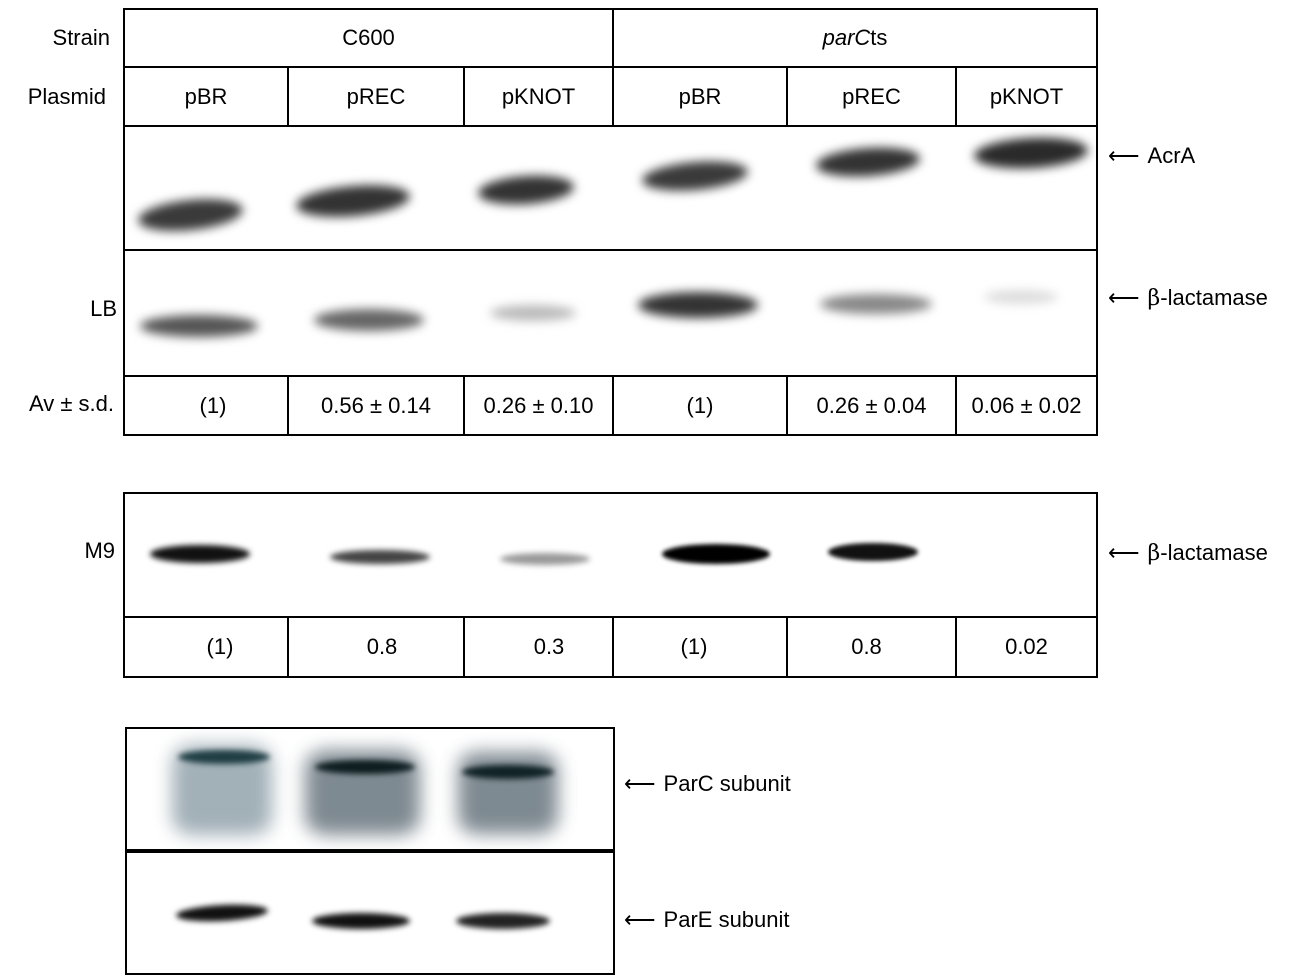 The height and width of the screenshot is (977, 1298). Describe the element at coordinates (1026, 96) in the screenshot. I see `plasmid-cell-6: pKNOT` at that location.